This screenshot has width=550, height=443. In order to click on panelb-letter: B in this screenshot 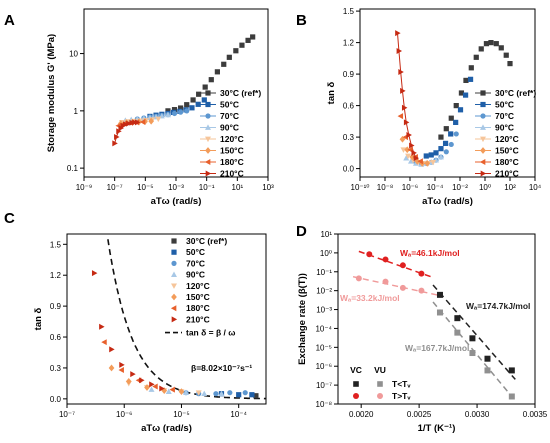, I will do `click(301, 20)`.